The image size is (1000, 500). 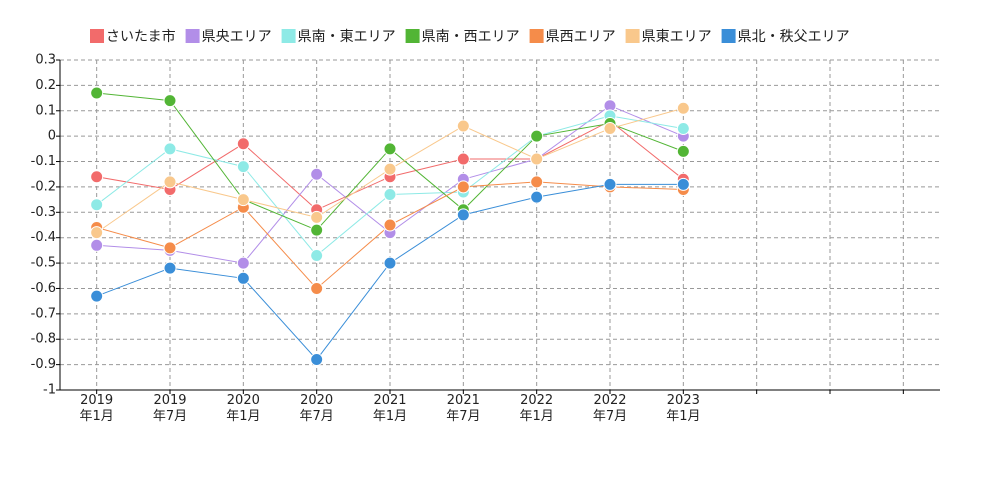 I want to click on y-tick-label: -0.2, so click(x=43, y=186).